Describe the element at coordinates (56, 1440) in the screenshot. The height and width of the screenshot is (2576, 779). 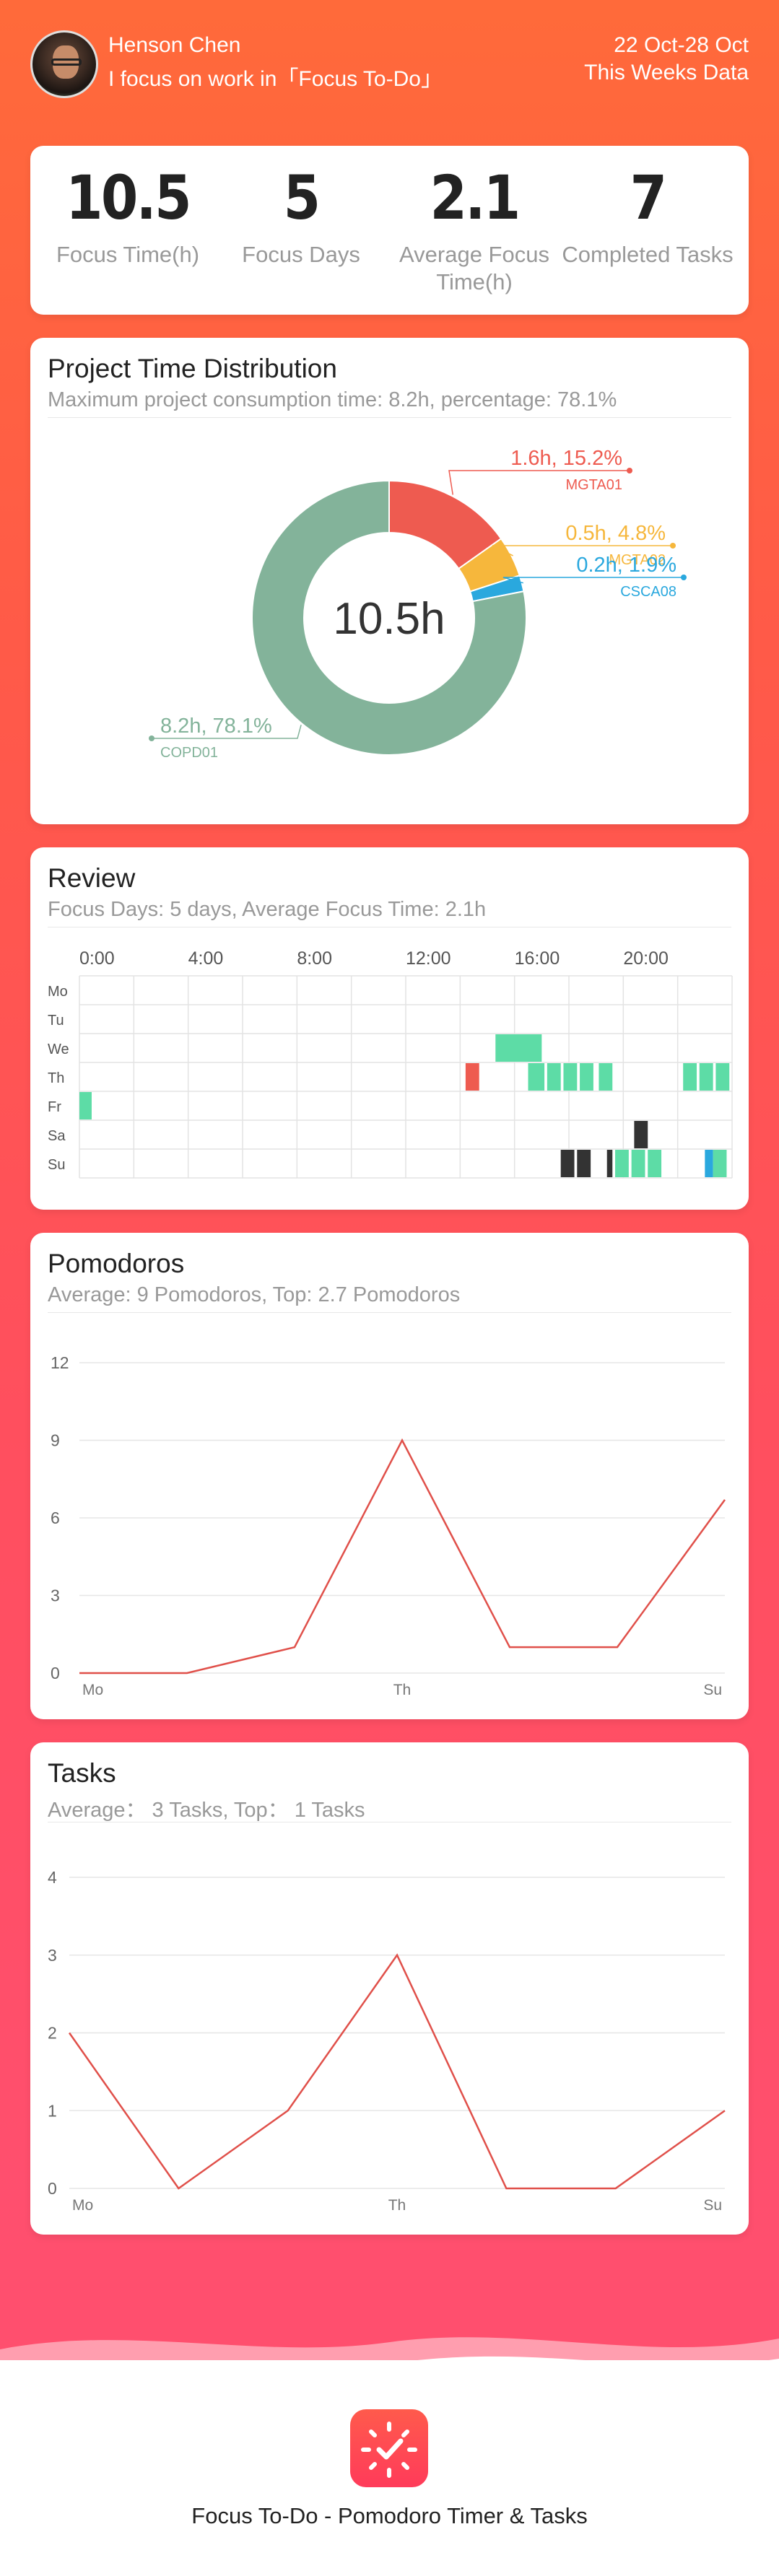
I see `chart-y-tick-label: 9` at that location.